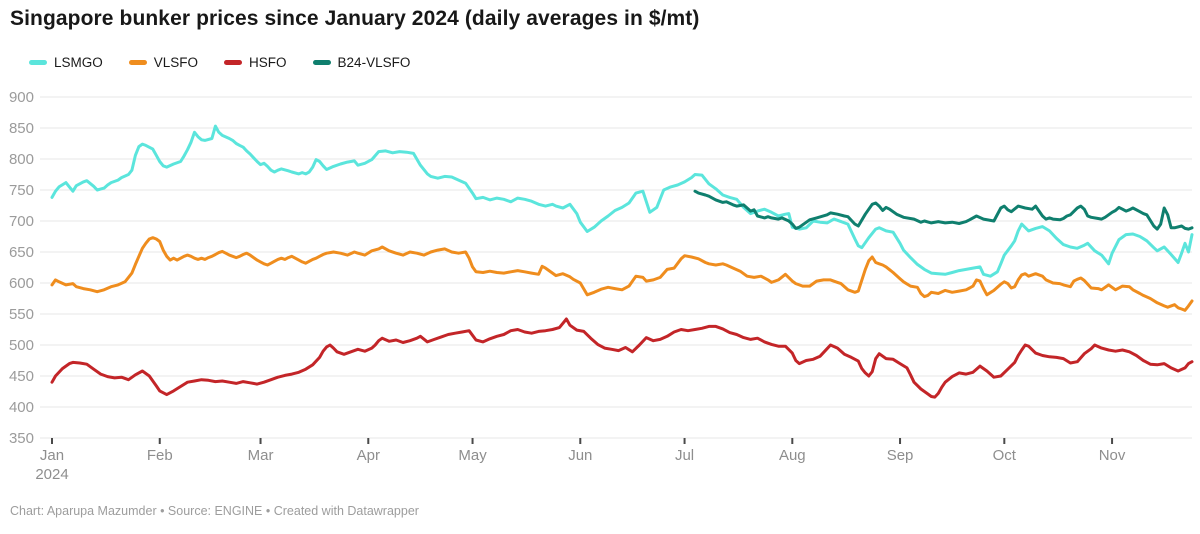 The width and height of the screenshot is (1200, 534). I want to click on series-line-b24-vlsfo, so click(943, 210).